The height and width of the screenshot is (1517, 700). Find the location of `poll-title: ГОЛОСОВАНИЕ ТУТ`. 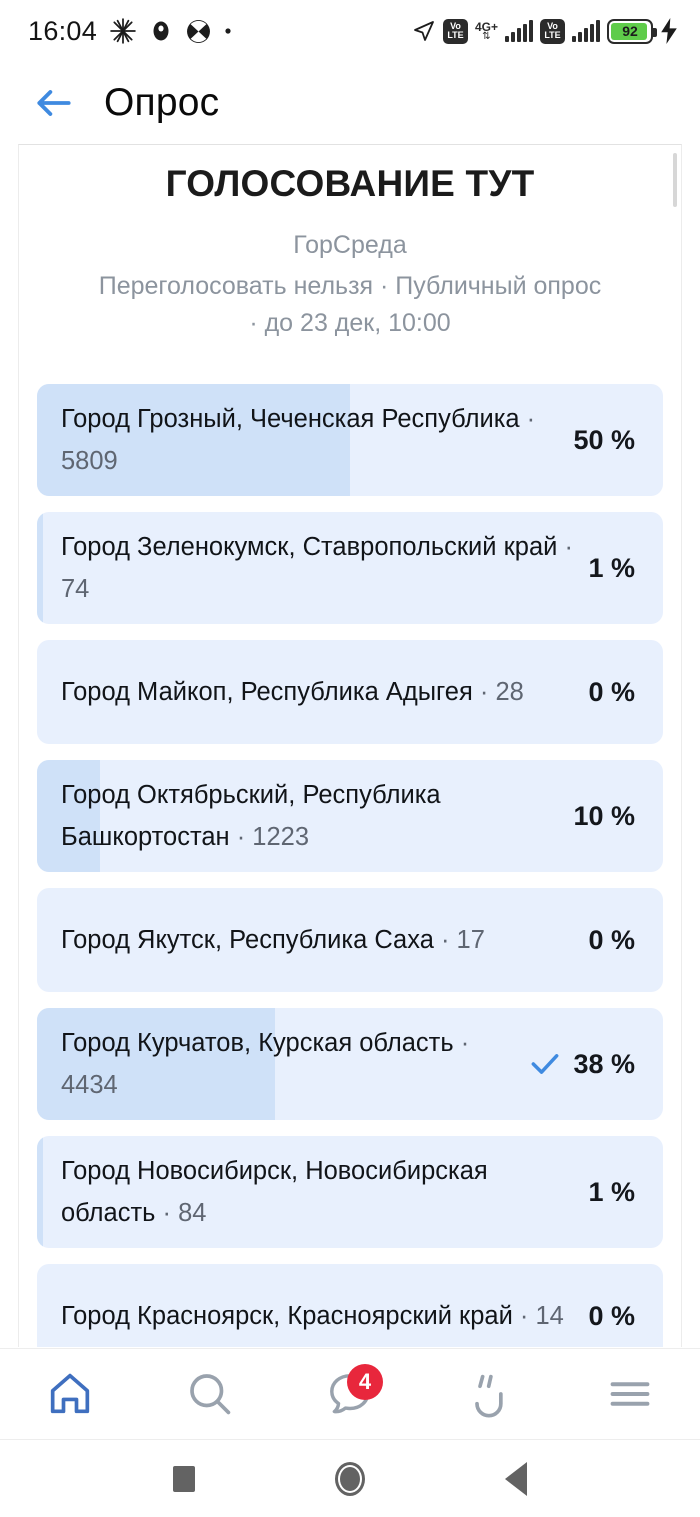

poll-title: ГОЛОСОВАНИЕ ТУТ is located at coordinates (350, 183).